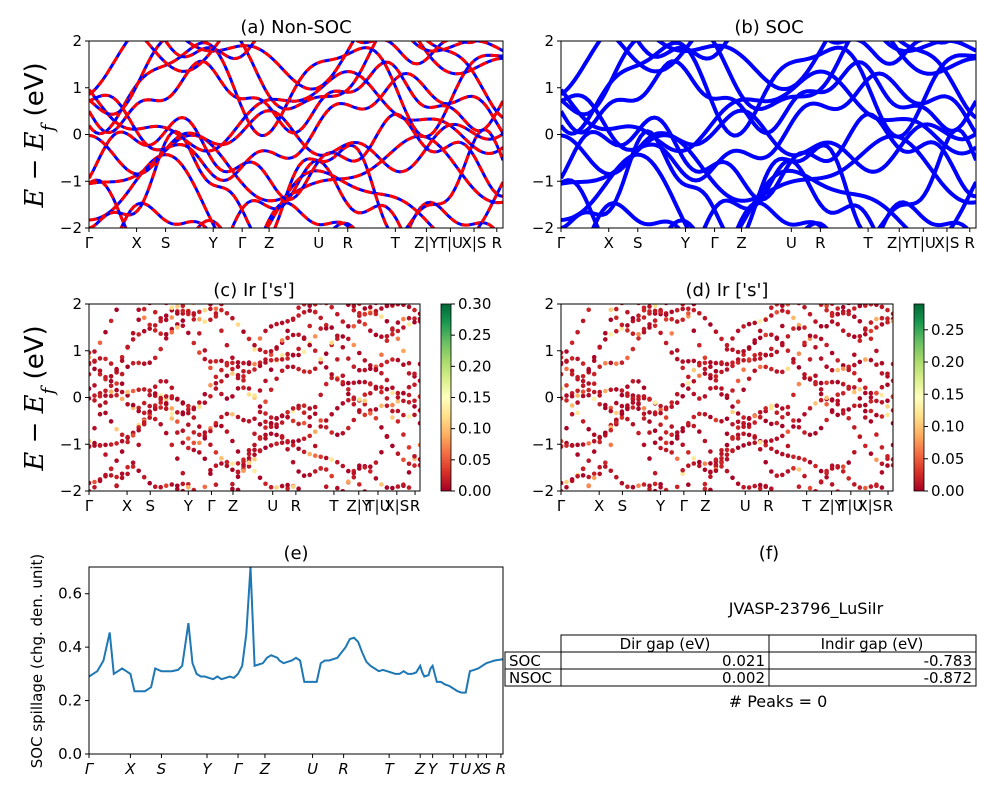 The height and width of the screenshot is (800, 1000). Describe the element at coordinates (947, 394) in the screenshot. I see `colorbar-tick-label: 0.15` at that location.